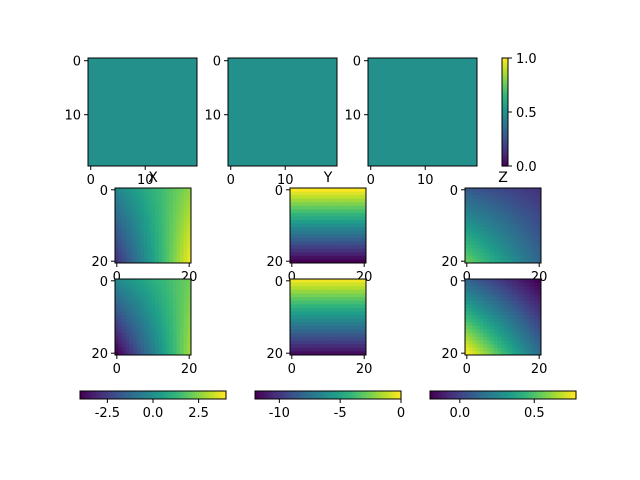 The height and width of the screenshot is (480, 640). What do you see at coordinates (526, 113) in the screenshot?
I see `colorbar-tick-label: 0.5` at bounding box center [526, 113].